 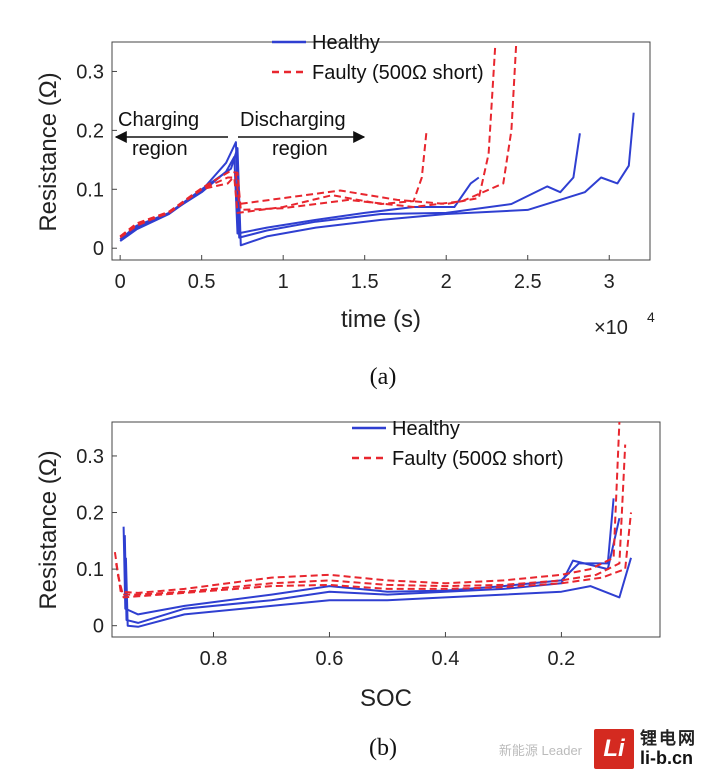 I want to click on chart-a-legend-healthy-label: Healthy, so click(x=346, y=43).